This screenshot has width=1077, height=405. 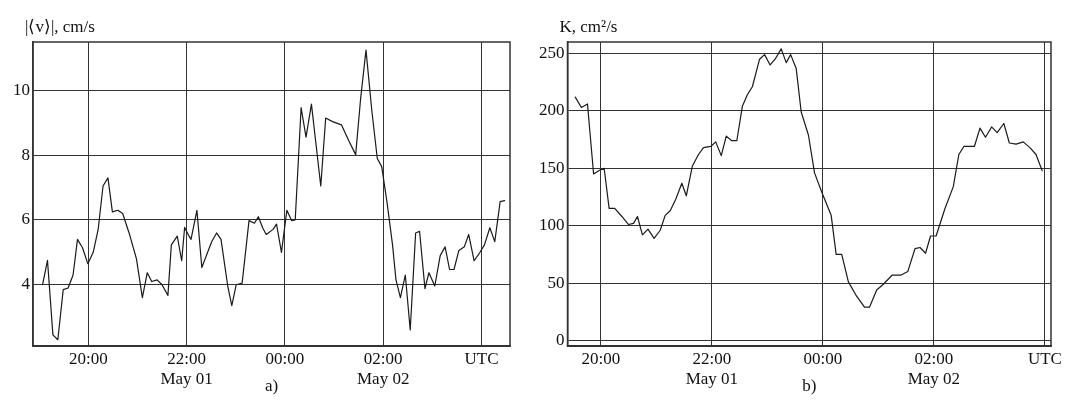 I want to click on y-tick-label: 4, so click(x=26, y=284).